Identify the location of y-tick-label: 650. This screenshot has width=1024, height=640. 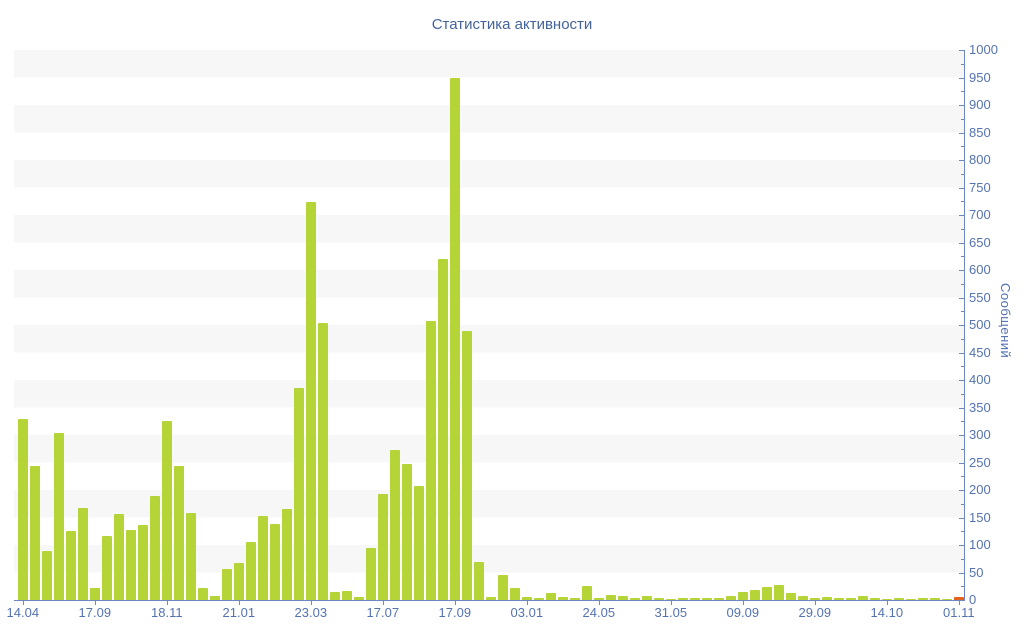
(980, 242).